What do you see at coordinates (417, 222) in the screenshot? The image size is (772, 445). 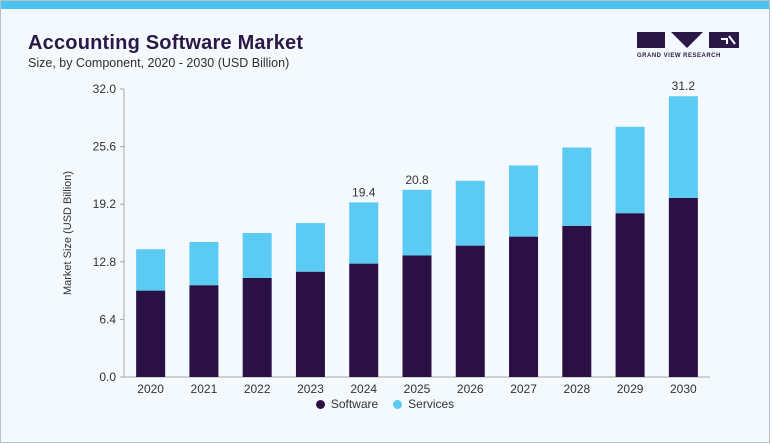 I see `bar-services-2025` at bounding box center [417, 222].